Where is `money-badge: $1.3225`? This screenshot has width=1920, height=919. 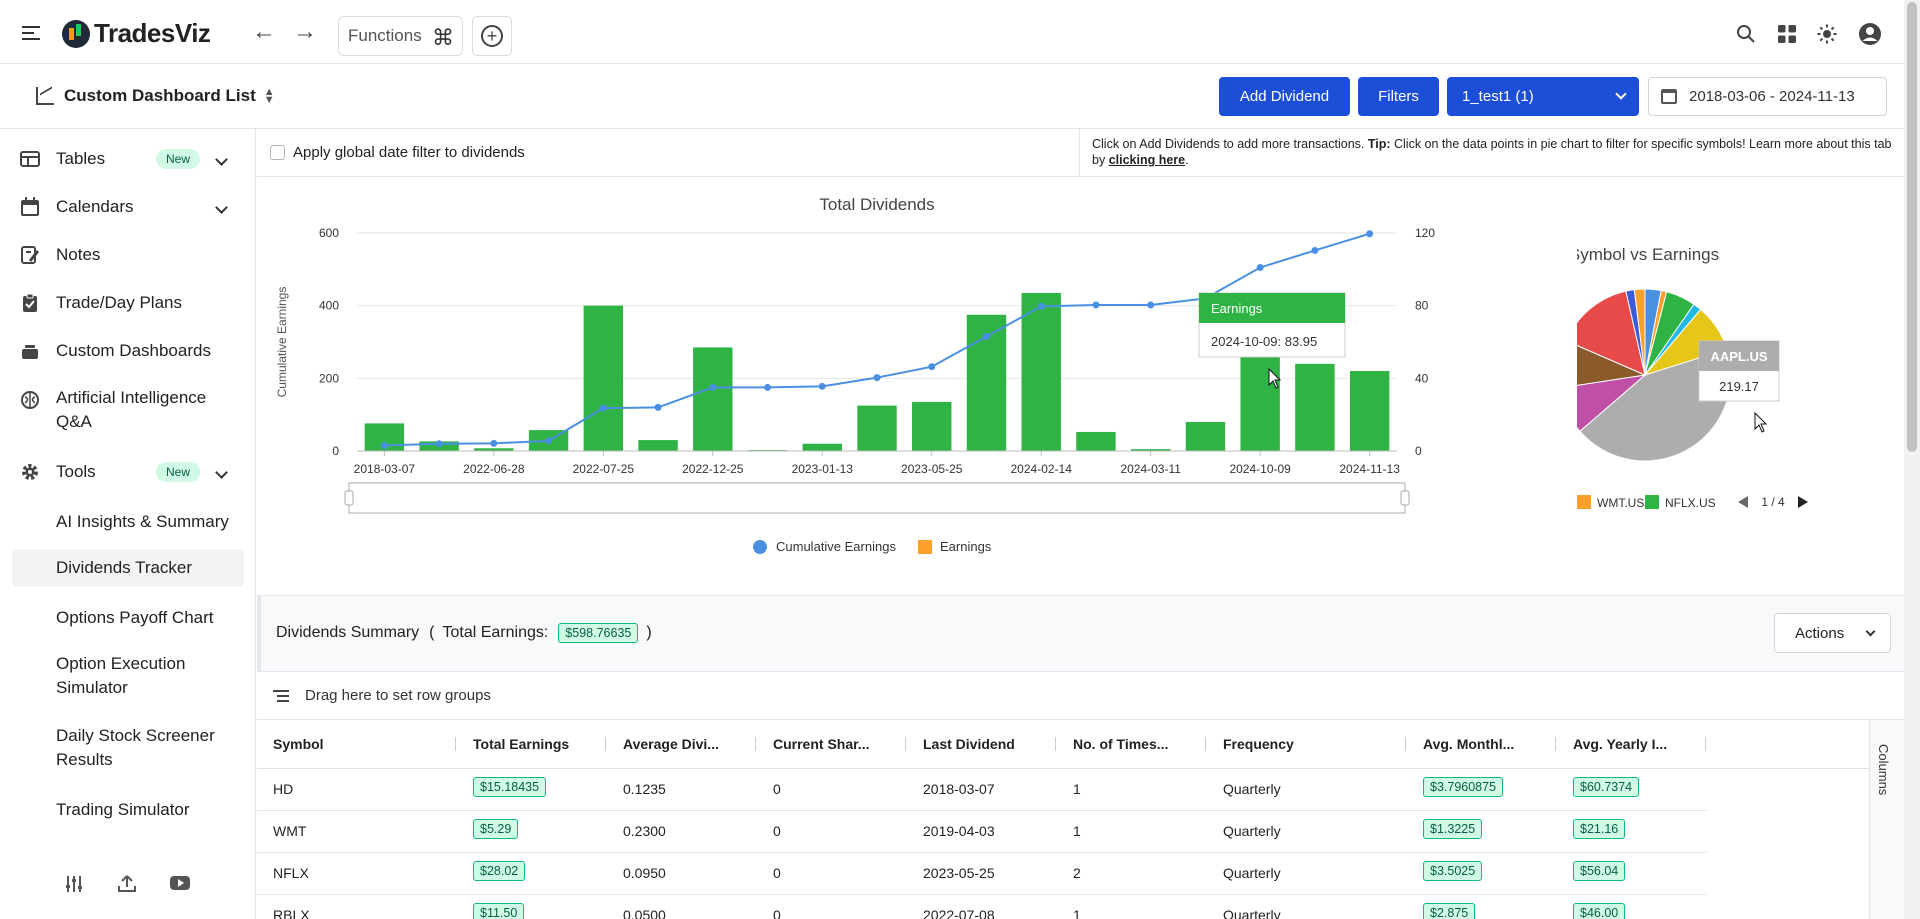
money-badge: $1.3225 is located at coordinates (1453, 829).